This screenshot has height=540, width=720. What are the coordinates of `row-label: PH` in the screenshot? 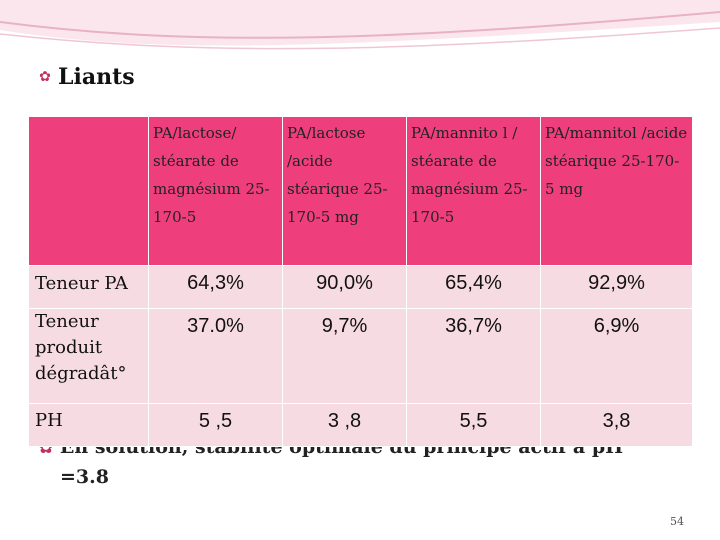 It's located at (88, 425).